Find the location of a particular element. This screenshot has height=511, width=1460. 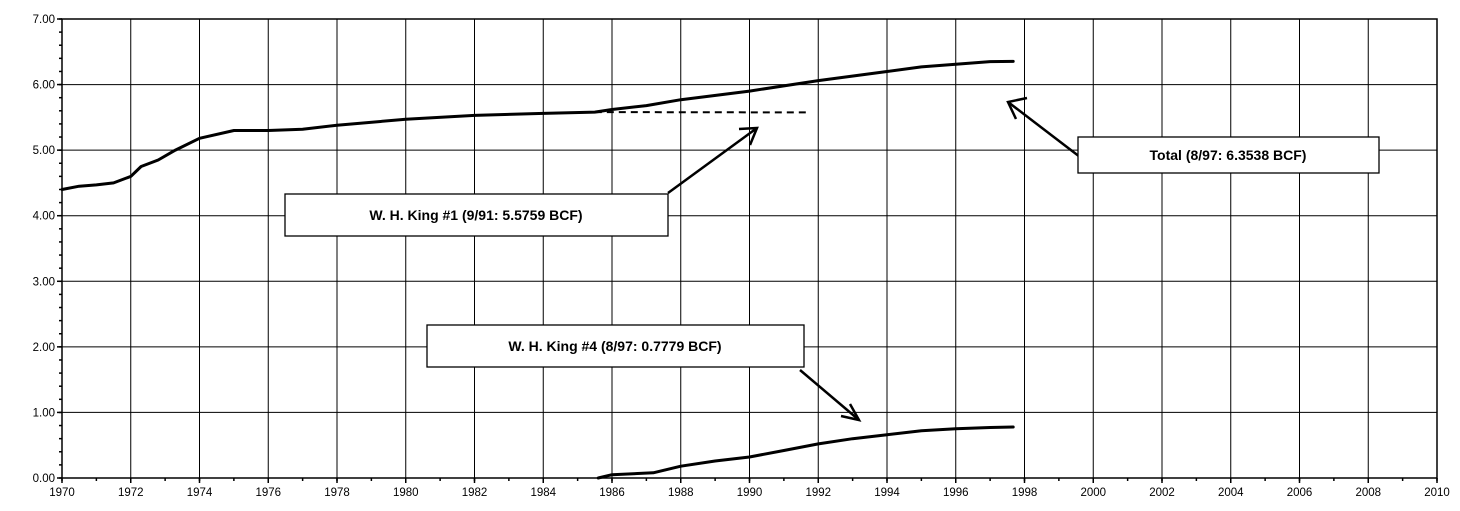

callout-king1-arrowhead is located at coordinates (748, 136).